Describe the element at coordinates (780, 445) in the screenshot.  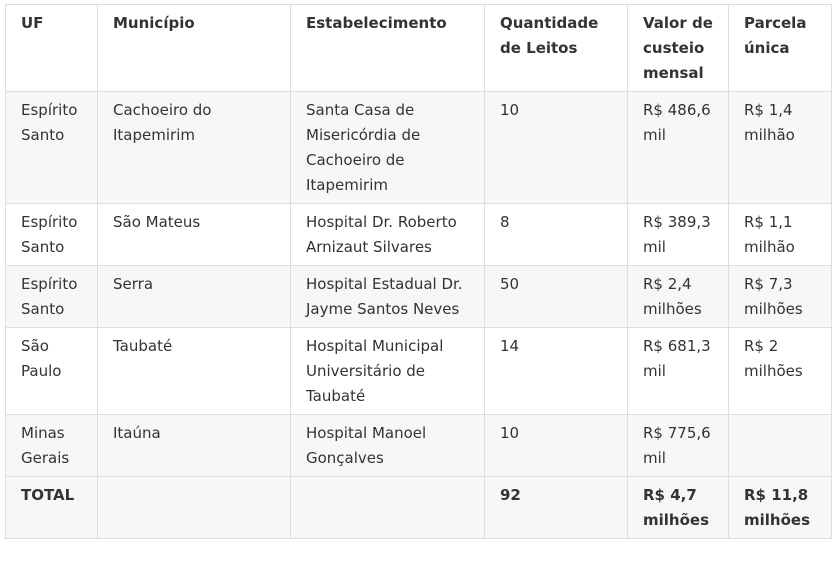
I see `cell-parcela` at that location.